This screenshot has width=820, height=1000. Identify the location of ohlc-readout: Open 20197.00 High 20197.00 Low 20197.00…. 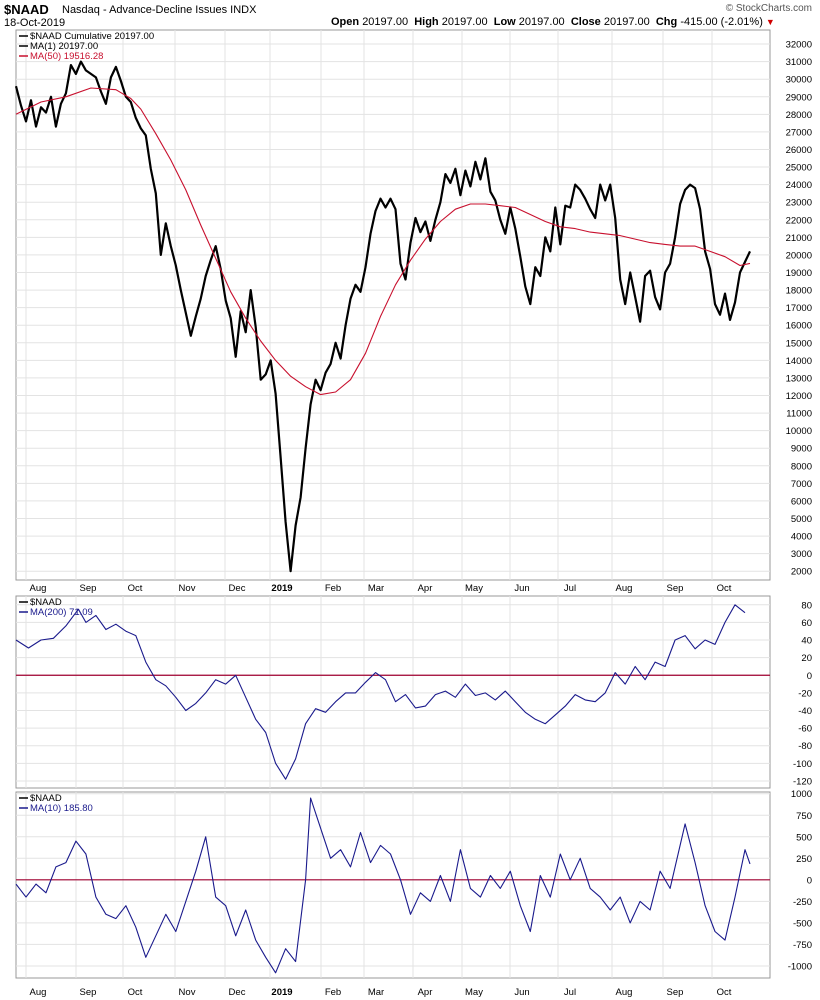
(553, 22).